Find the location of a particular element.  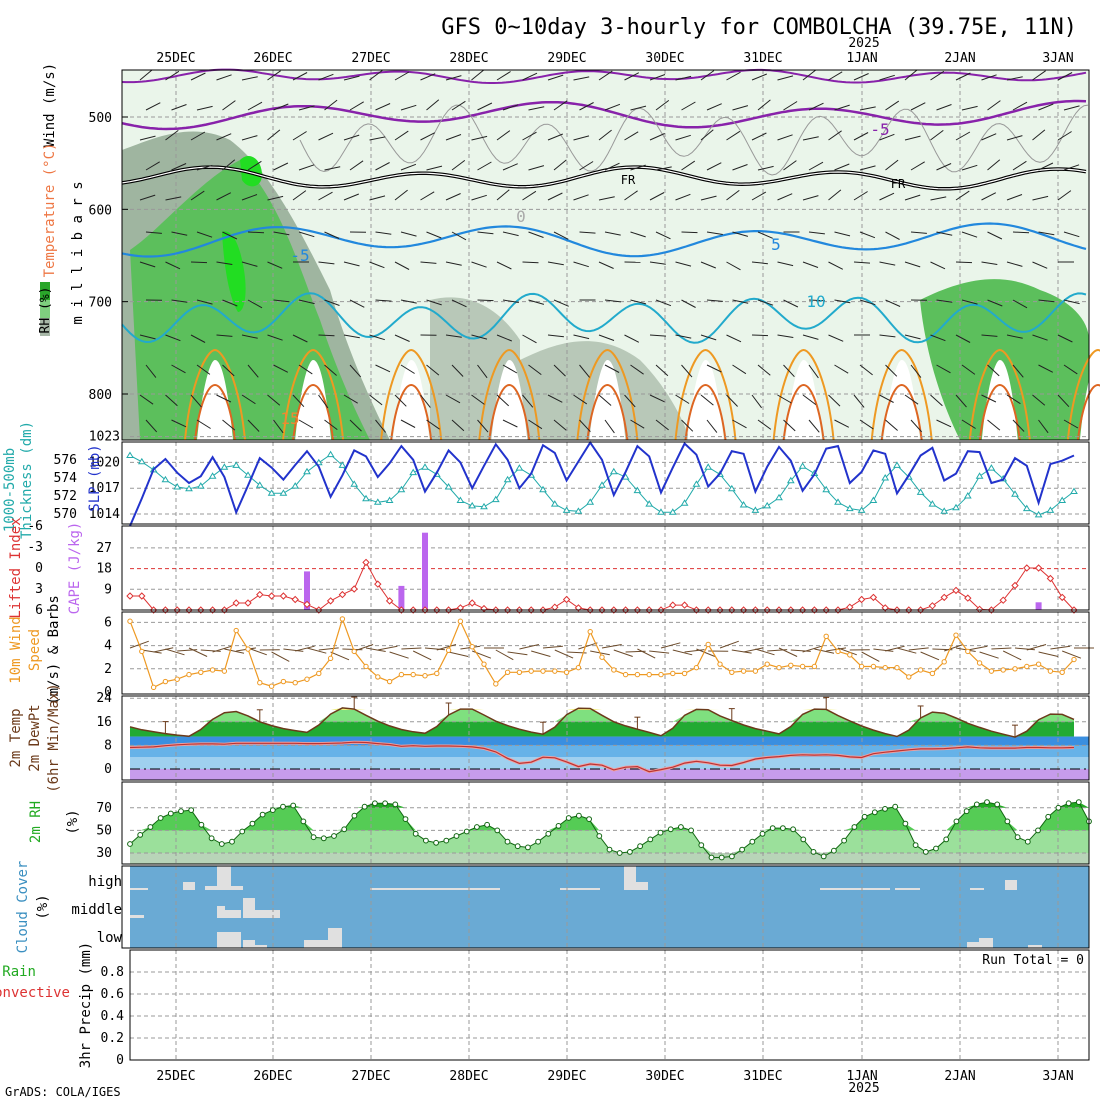

stability-axes: 6 3 0 -3 -6 9 18 27 Lifted Index CAPE (J/kg) is located at coordinates (60, 567).